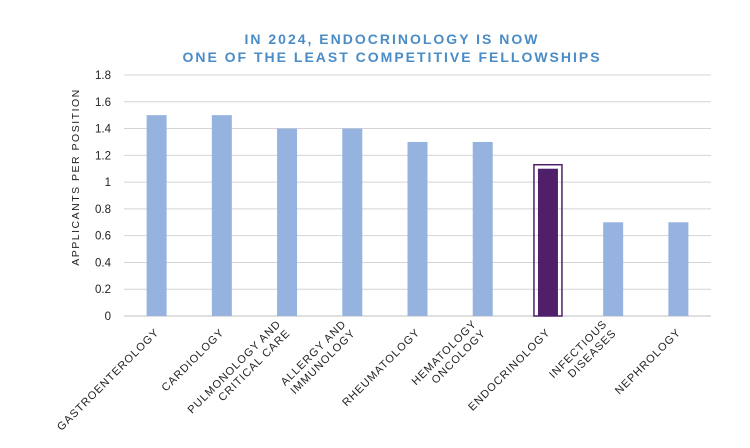  What do you see at coordinates (103, 263) in the screenshot?
I see `y-tick-label: 0.4` at bounding box center [103, 263].